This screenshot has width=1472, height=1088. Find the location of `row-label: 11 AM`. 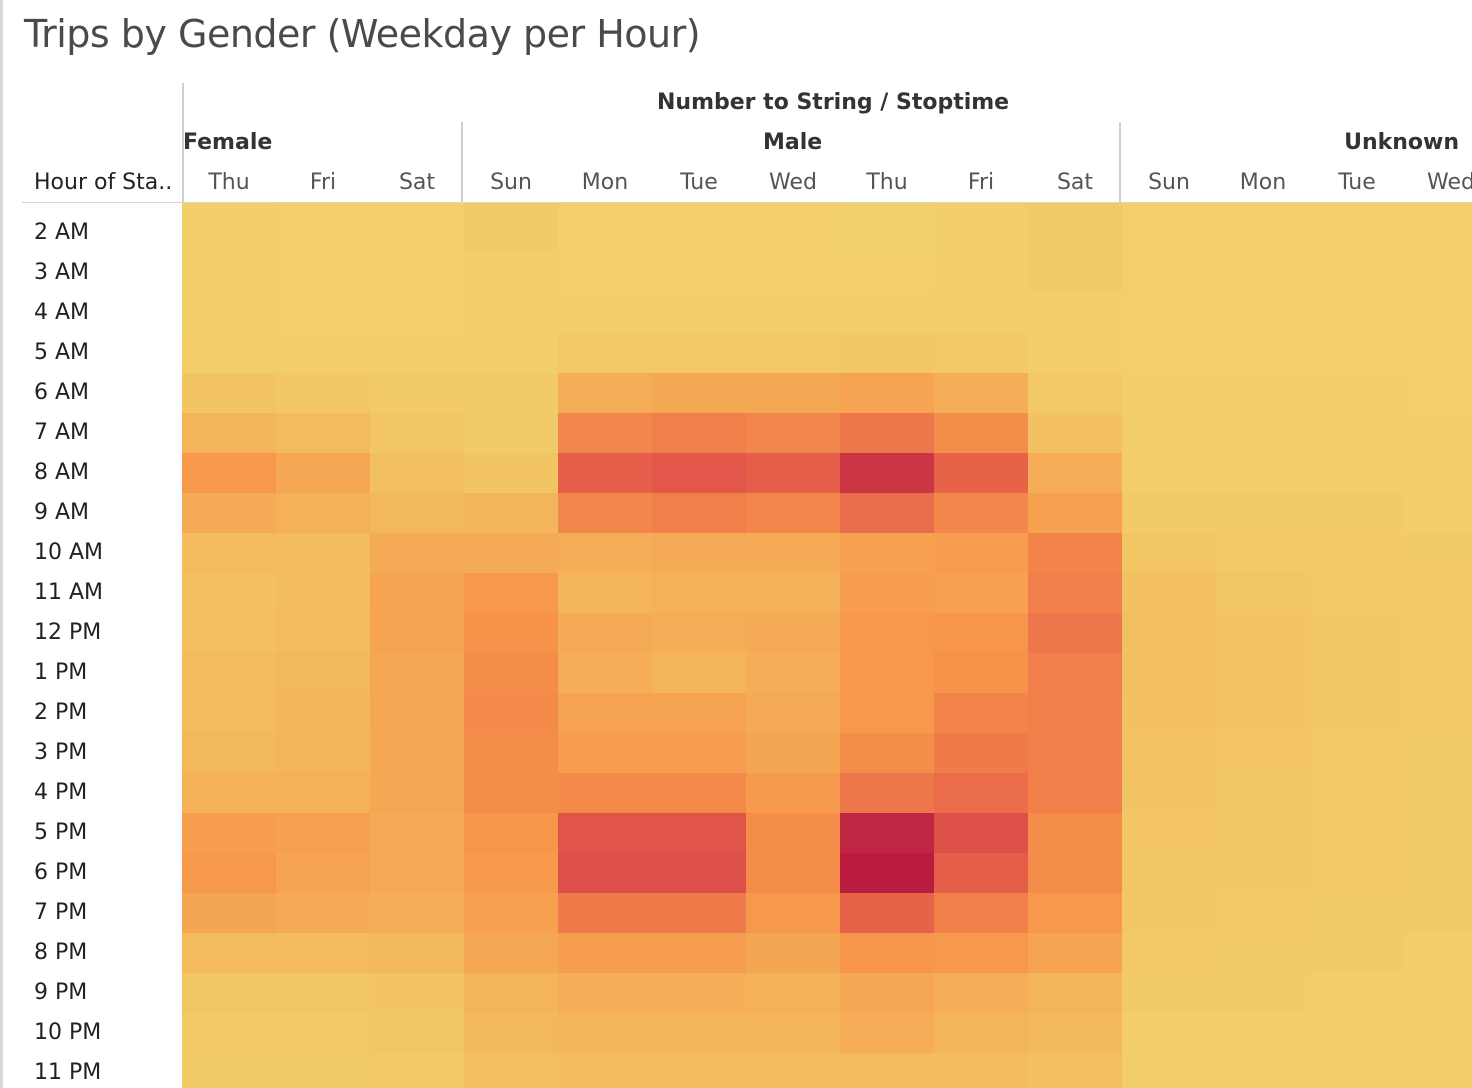

row-label: 11 AM is located at coordinates (69, 592).